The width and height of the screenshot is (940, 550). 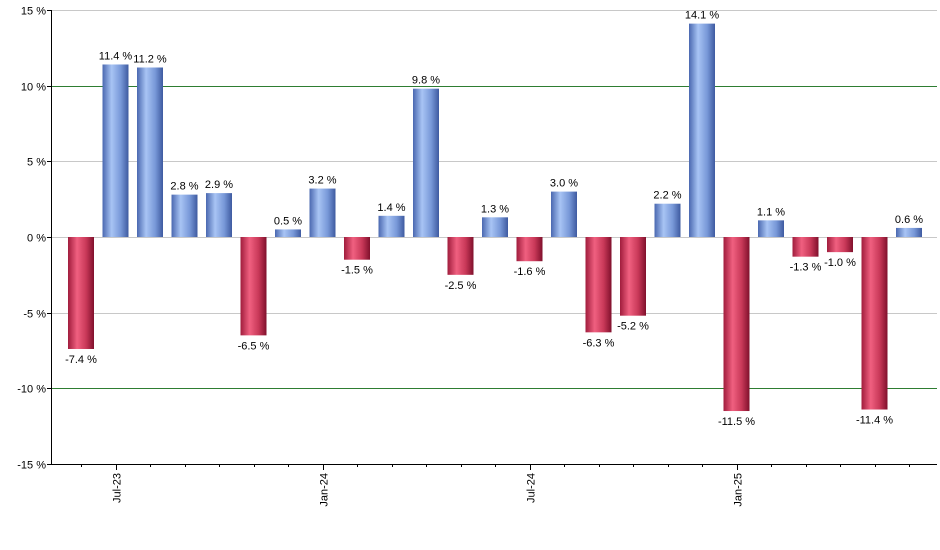 What do you see at coordinates (357, 271) in the screenshot?
I see `data-label: -1.5 %` at bounding box center [357, 271].